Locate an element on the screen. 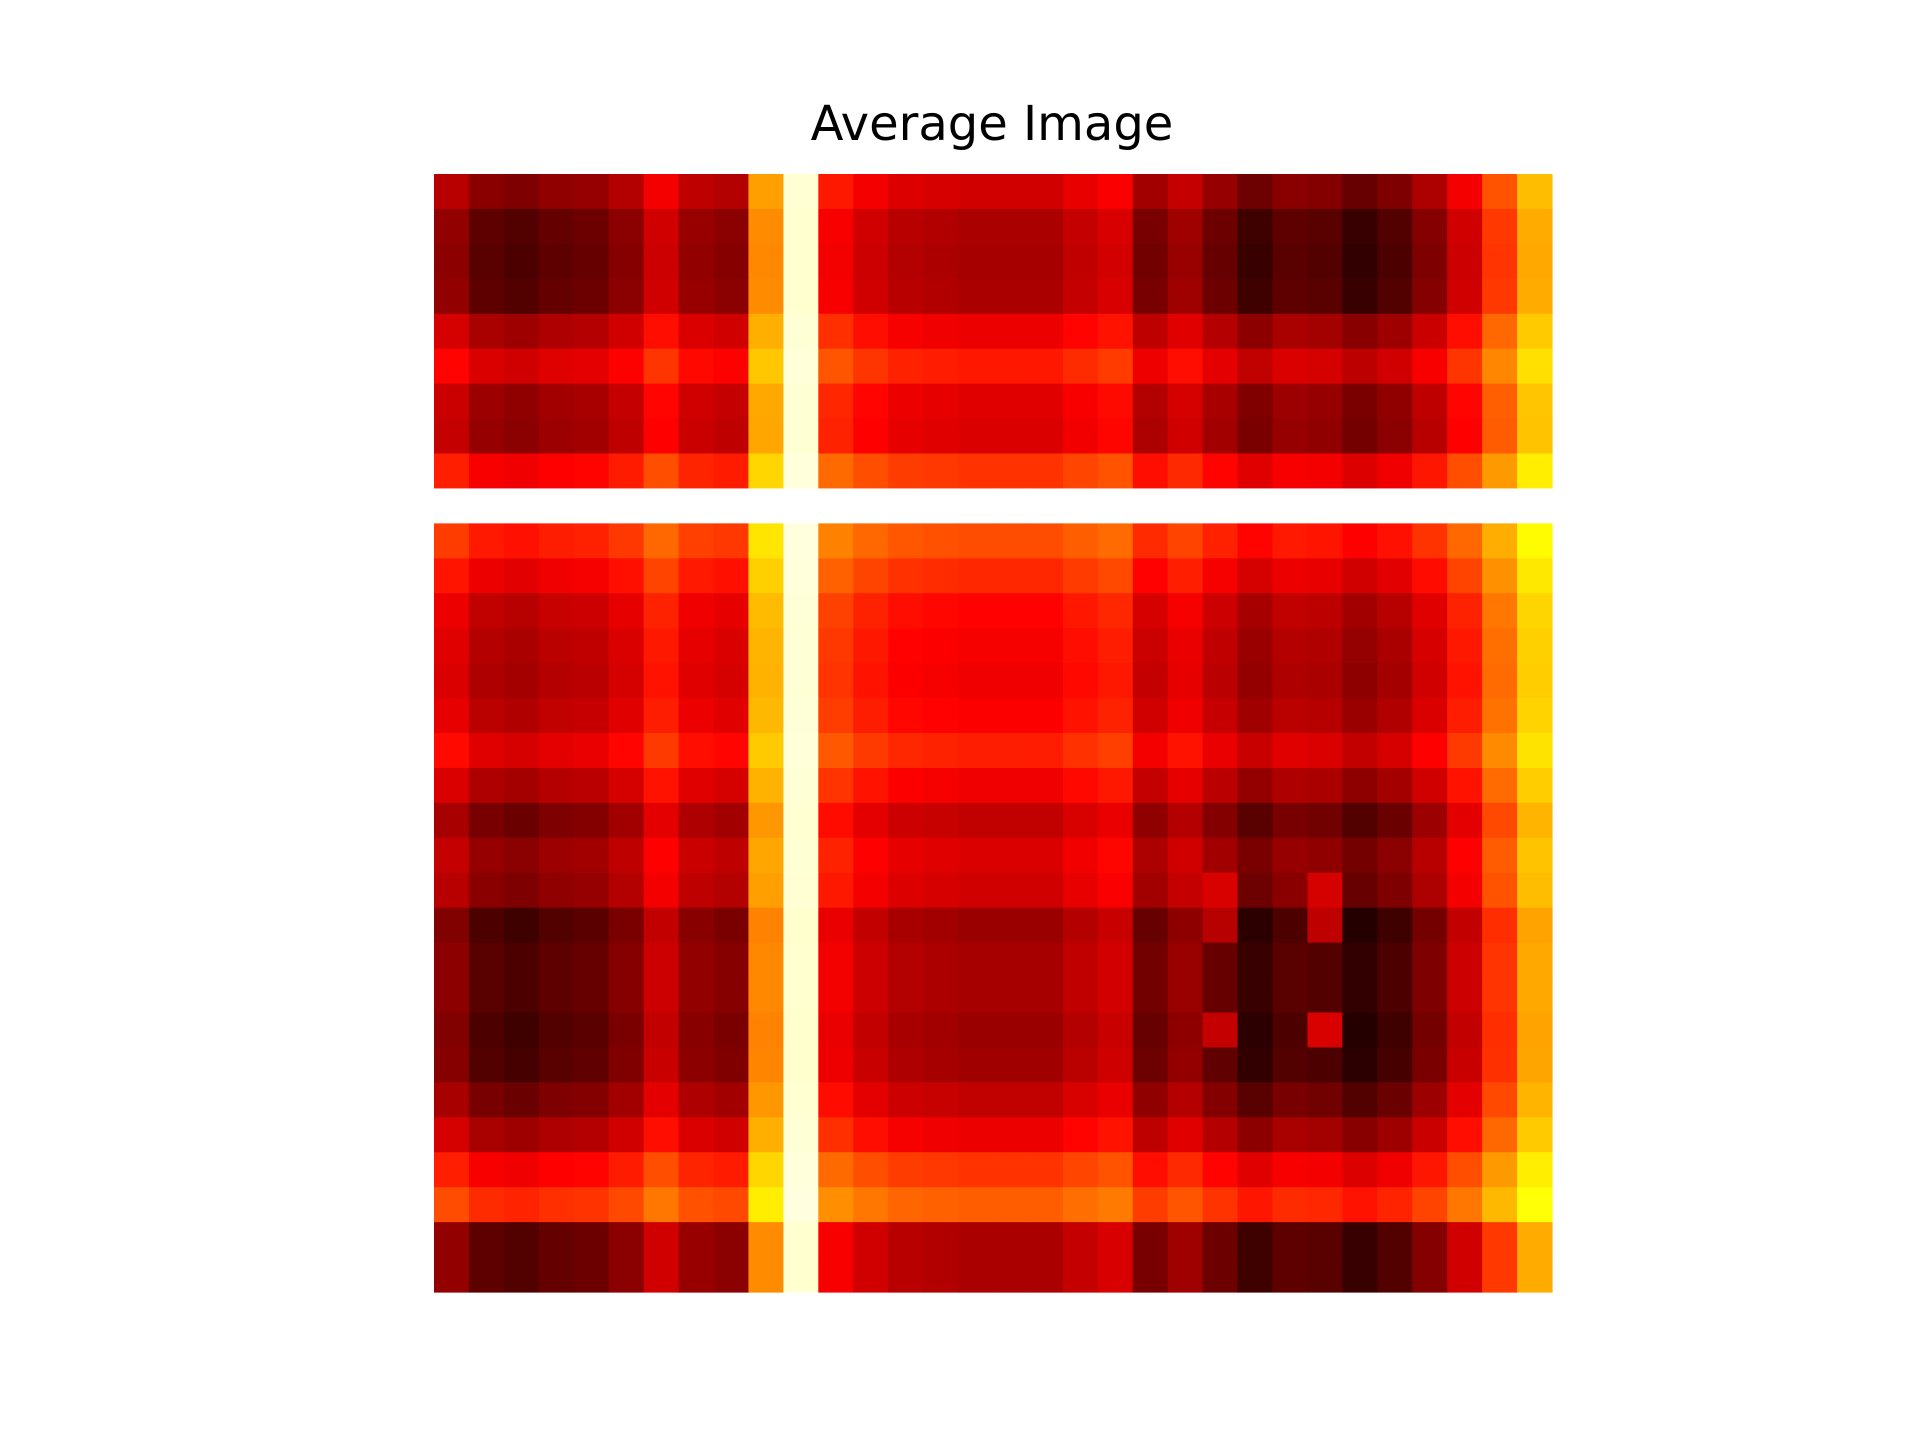 Image resolution: width=1920 pixels, height=1440 pixels. heatmap-cell-r16-c19 is located at coordinates (1115, 751).